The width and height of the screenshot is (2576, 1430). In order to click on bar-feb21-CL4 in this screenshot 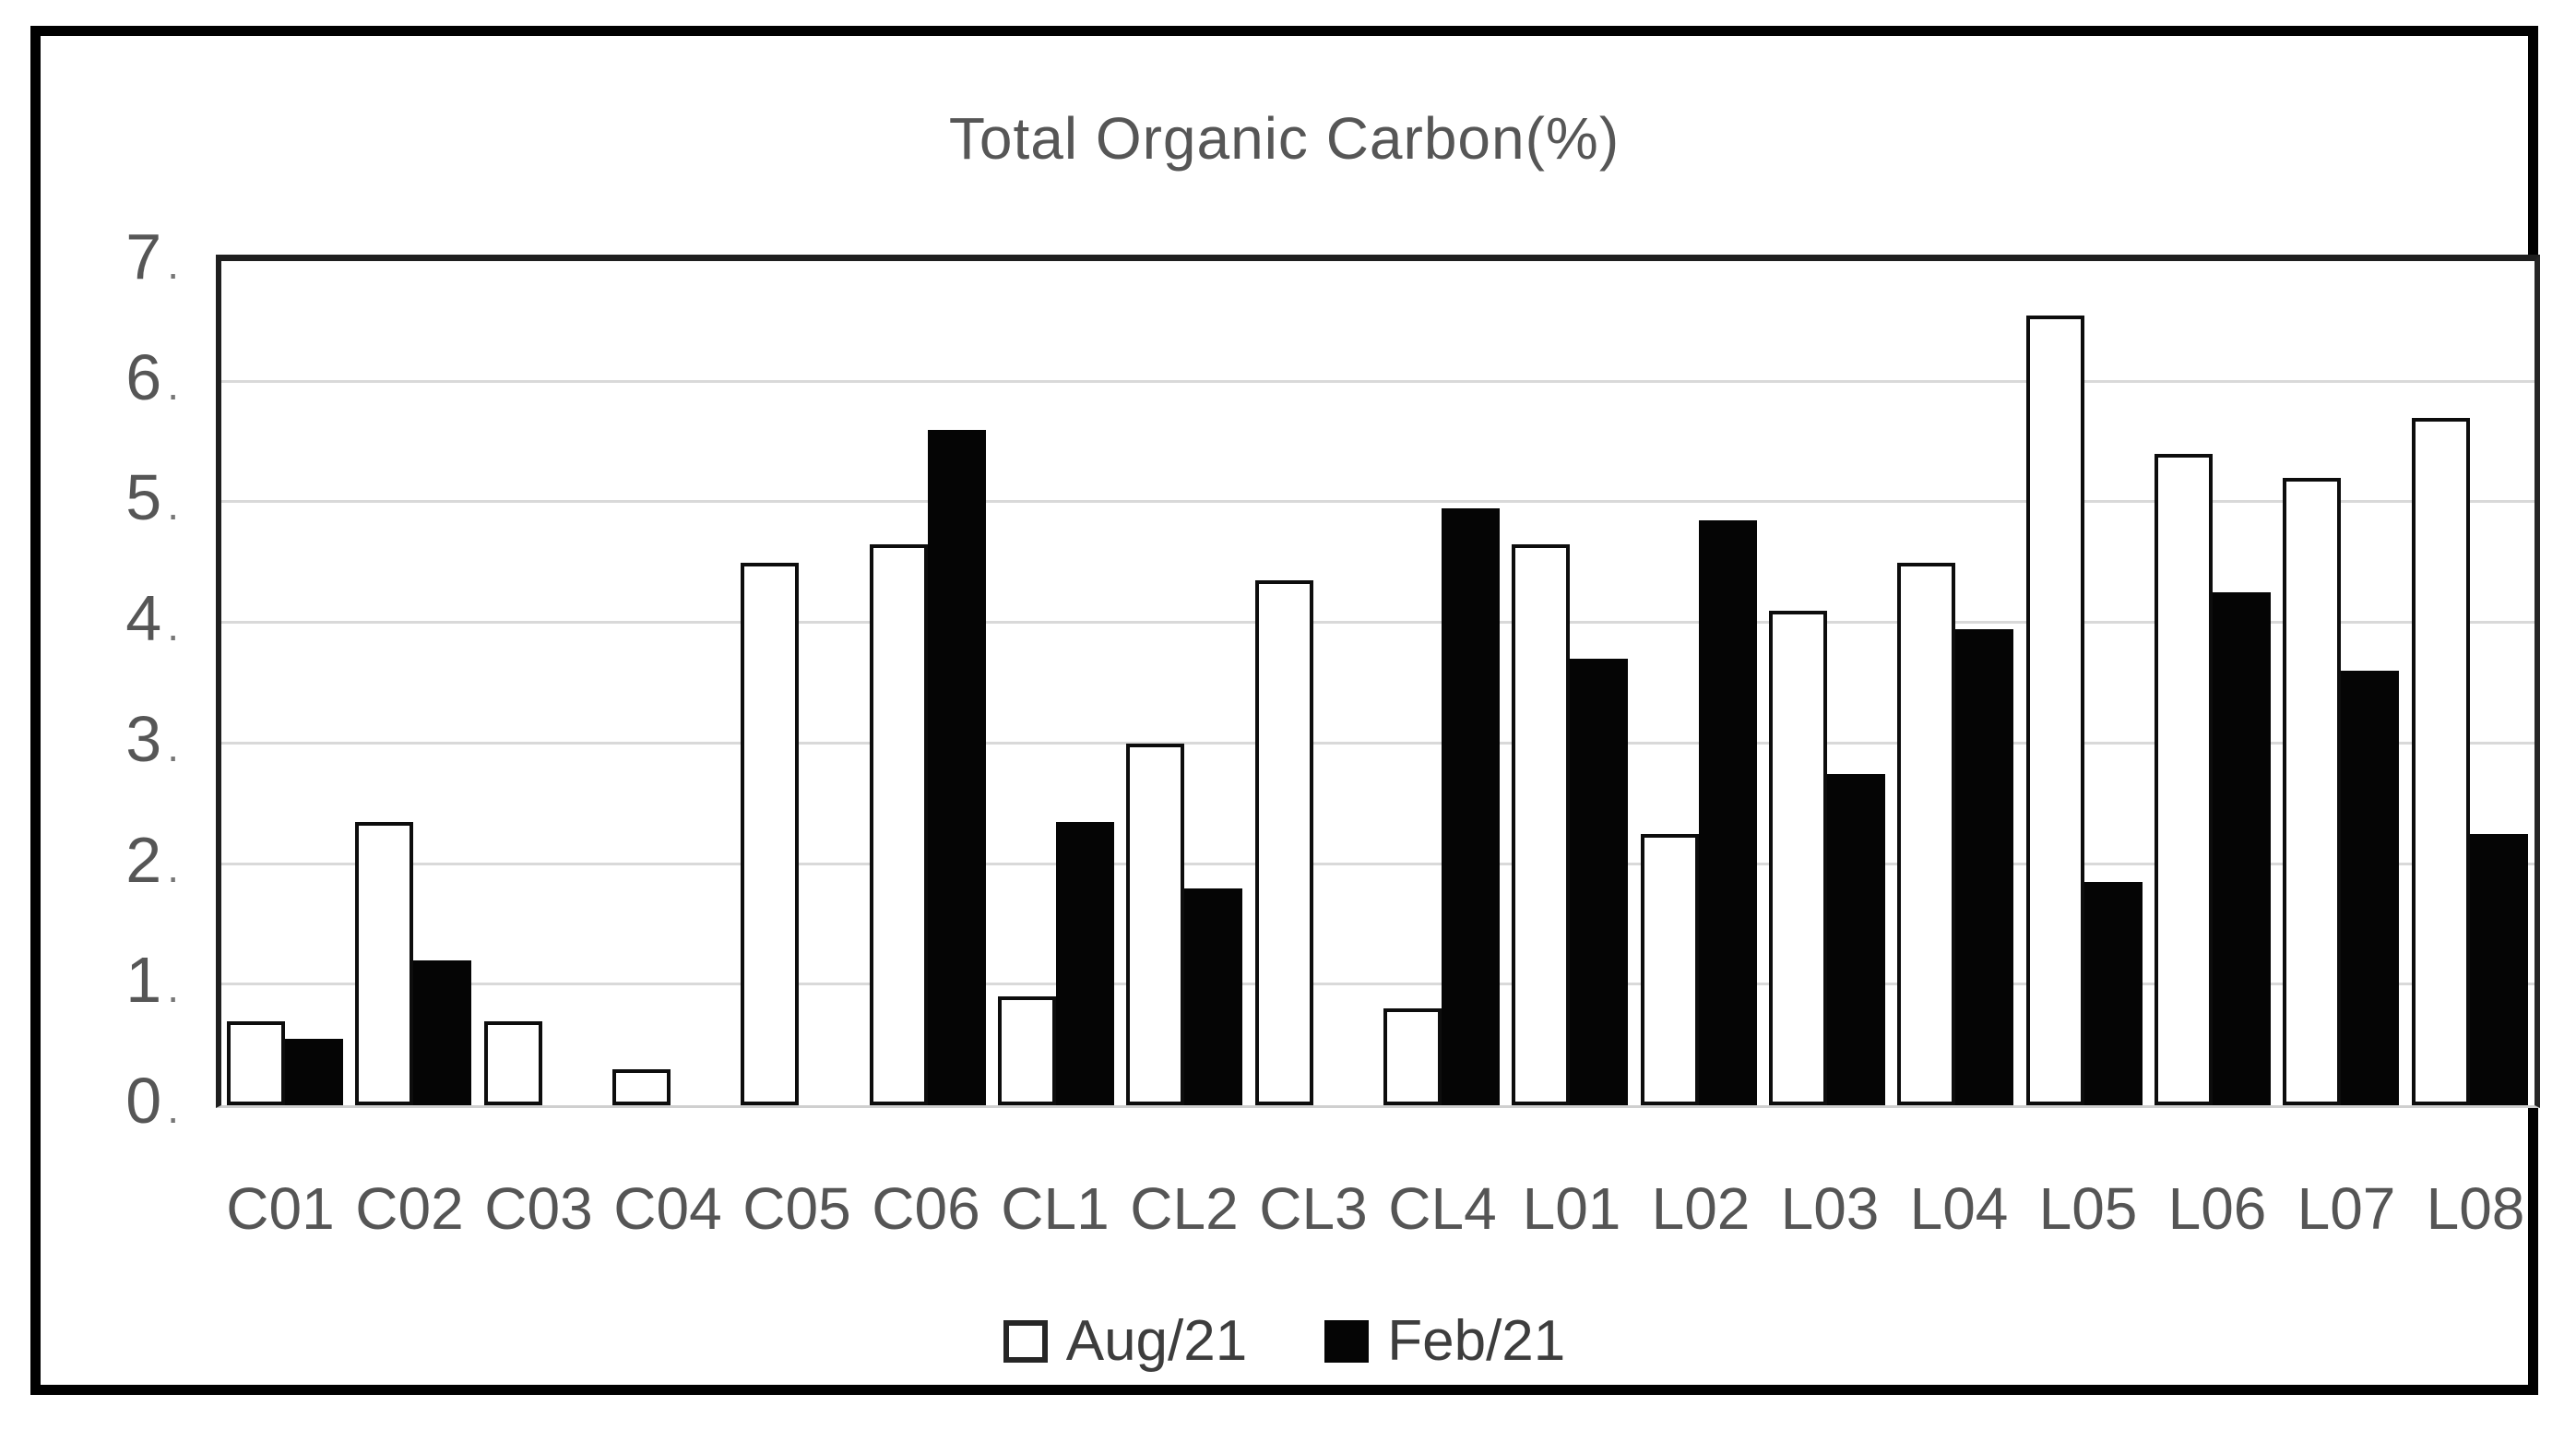, I will do `click(1471, 806)`.